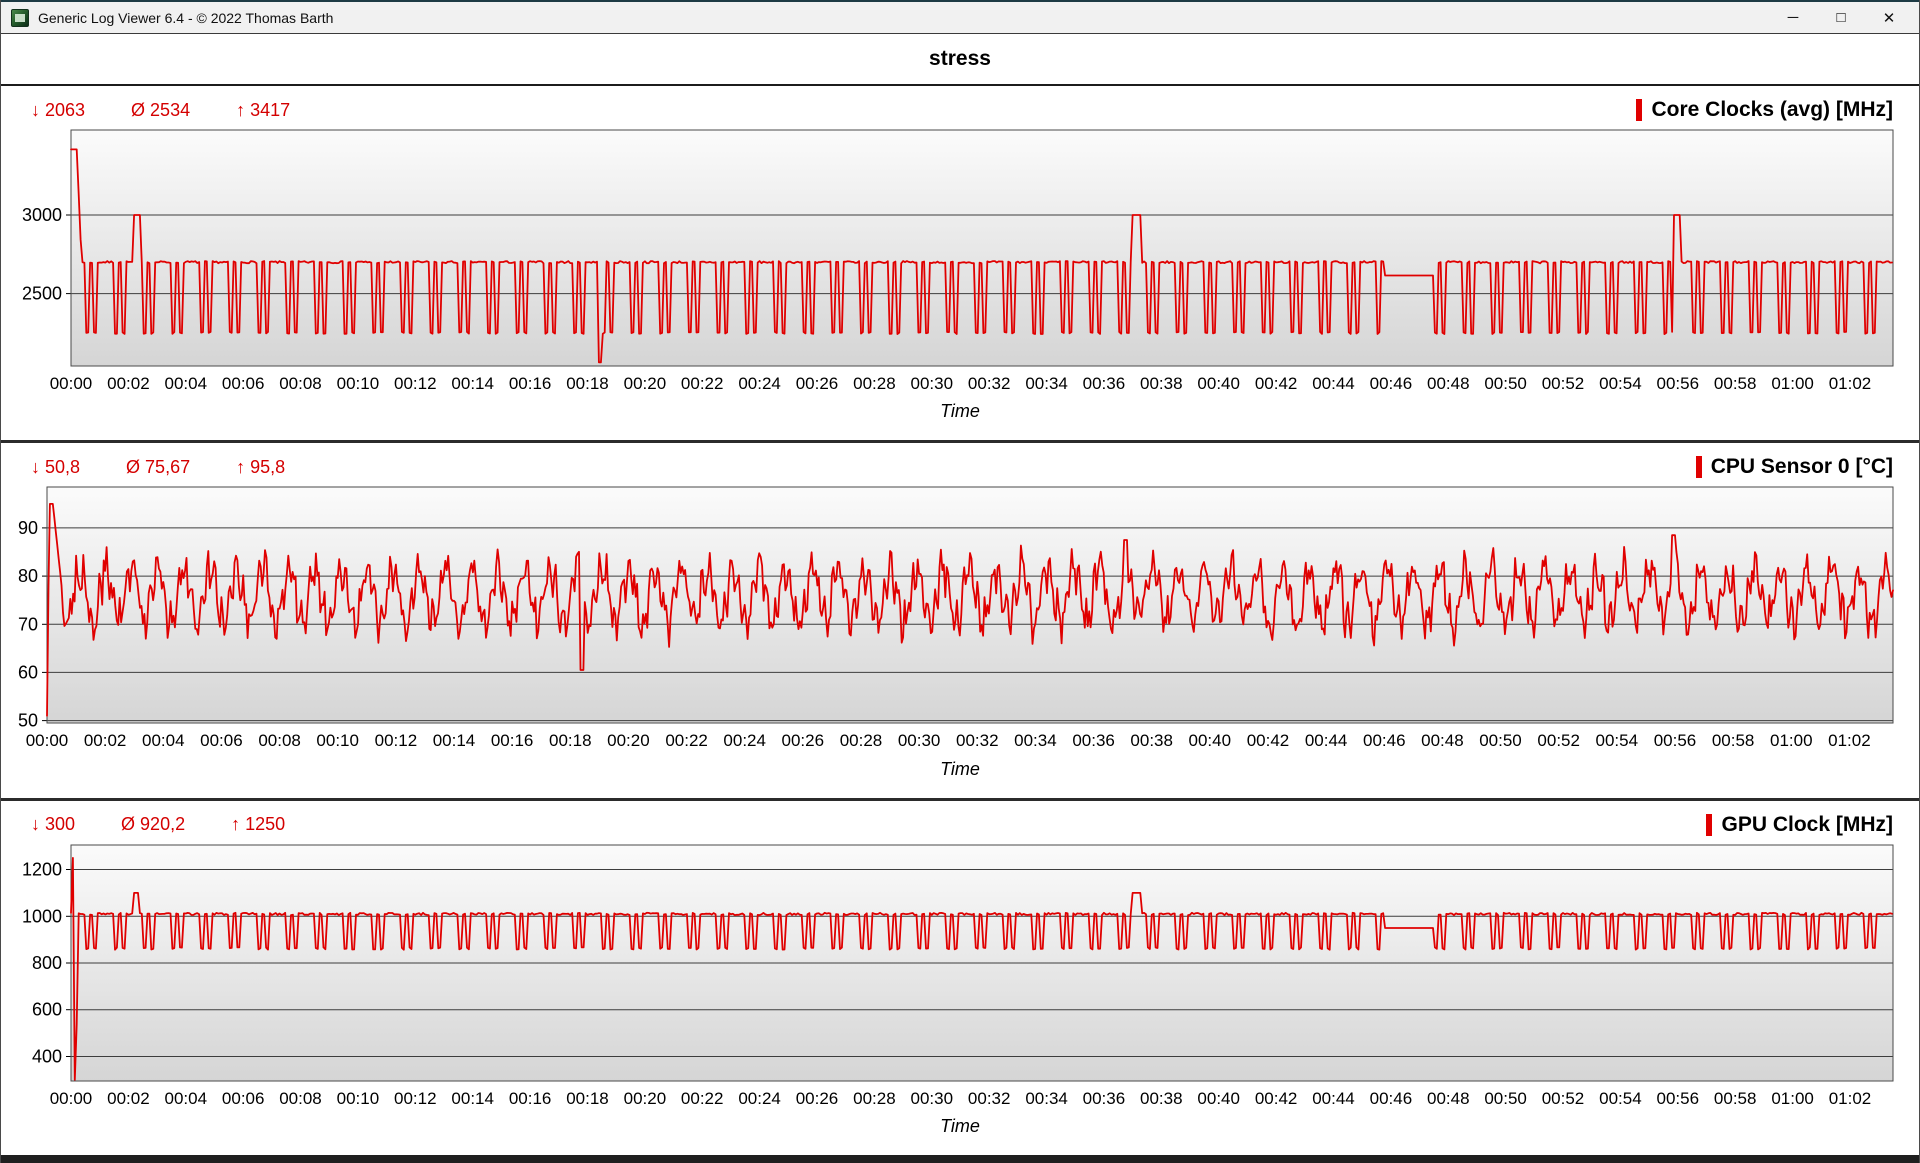 Image resolution: width=1920 pixels, height=1163 pixels. I want to click on legend-label: Core Clocks (avg) [MHz], so click(1772, 109).